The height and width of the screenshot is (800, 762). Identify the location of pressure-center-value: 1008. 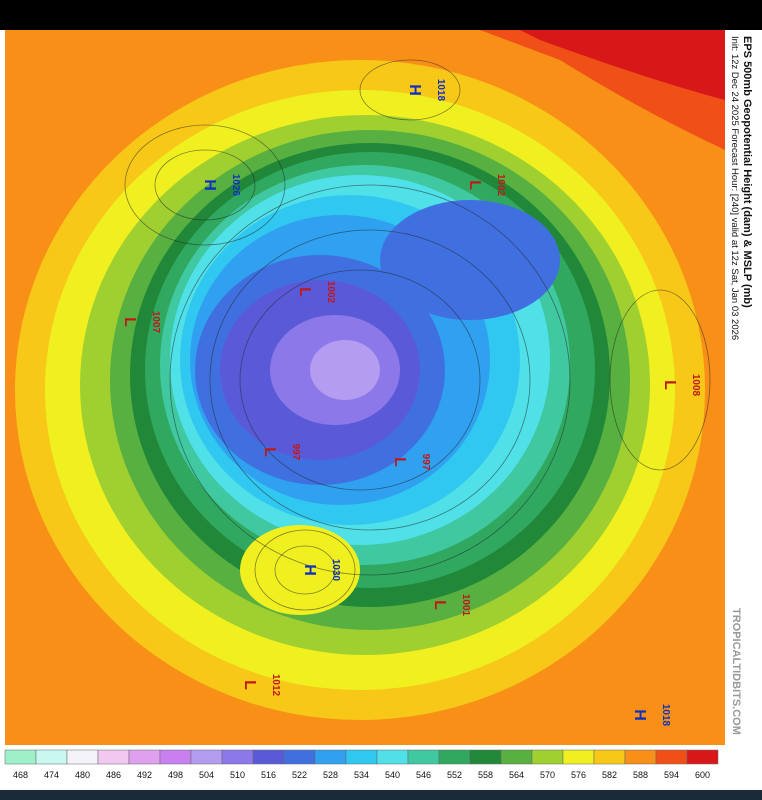
(695, 385).